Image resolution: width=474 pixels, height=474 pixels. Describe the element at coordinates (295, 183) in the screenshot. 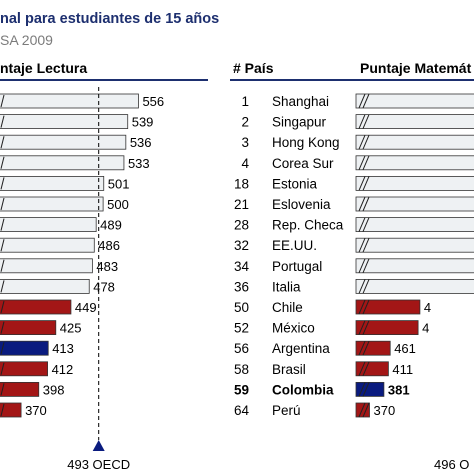

I see `country-name: Estonia` at that location.